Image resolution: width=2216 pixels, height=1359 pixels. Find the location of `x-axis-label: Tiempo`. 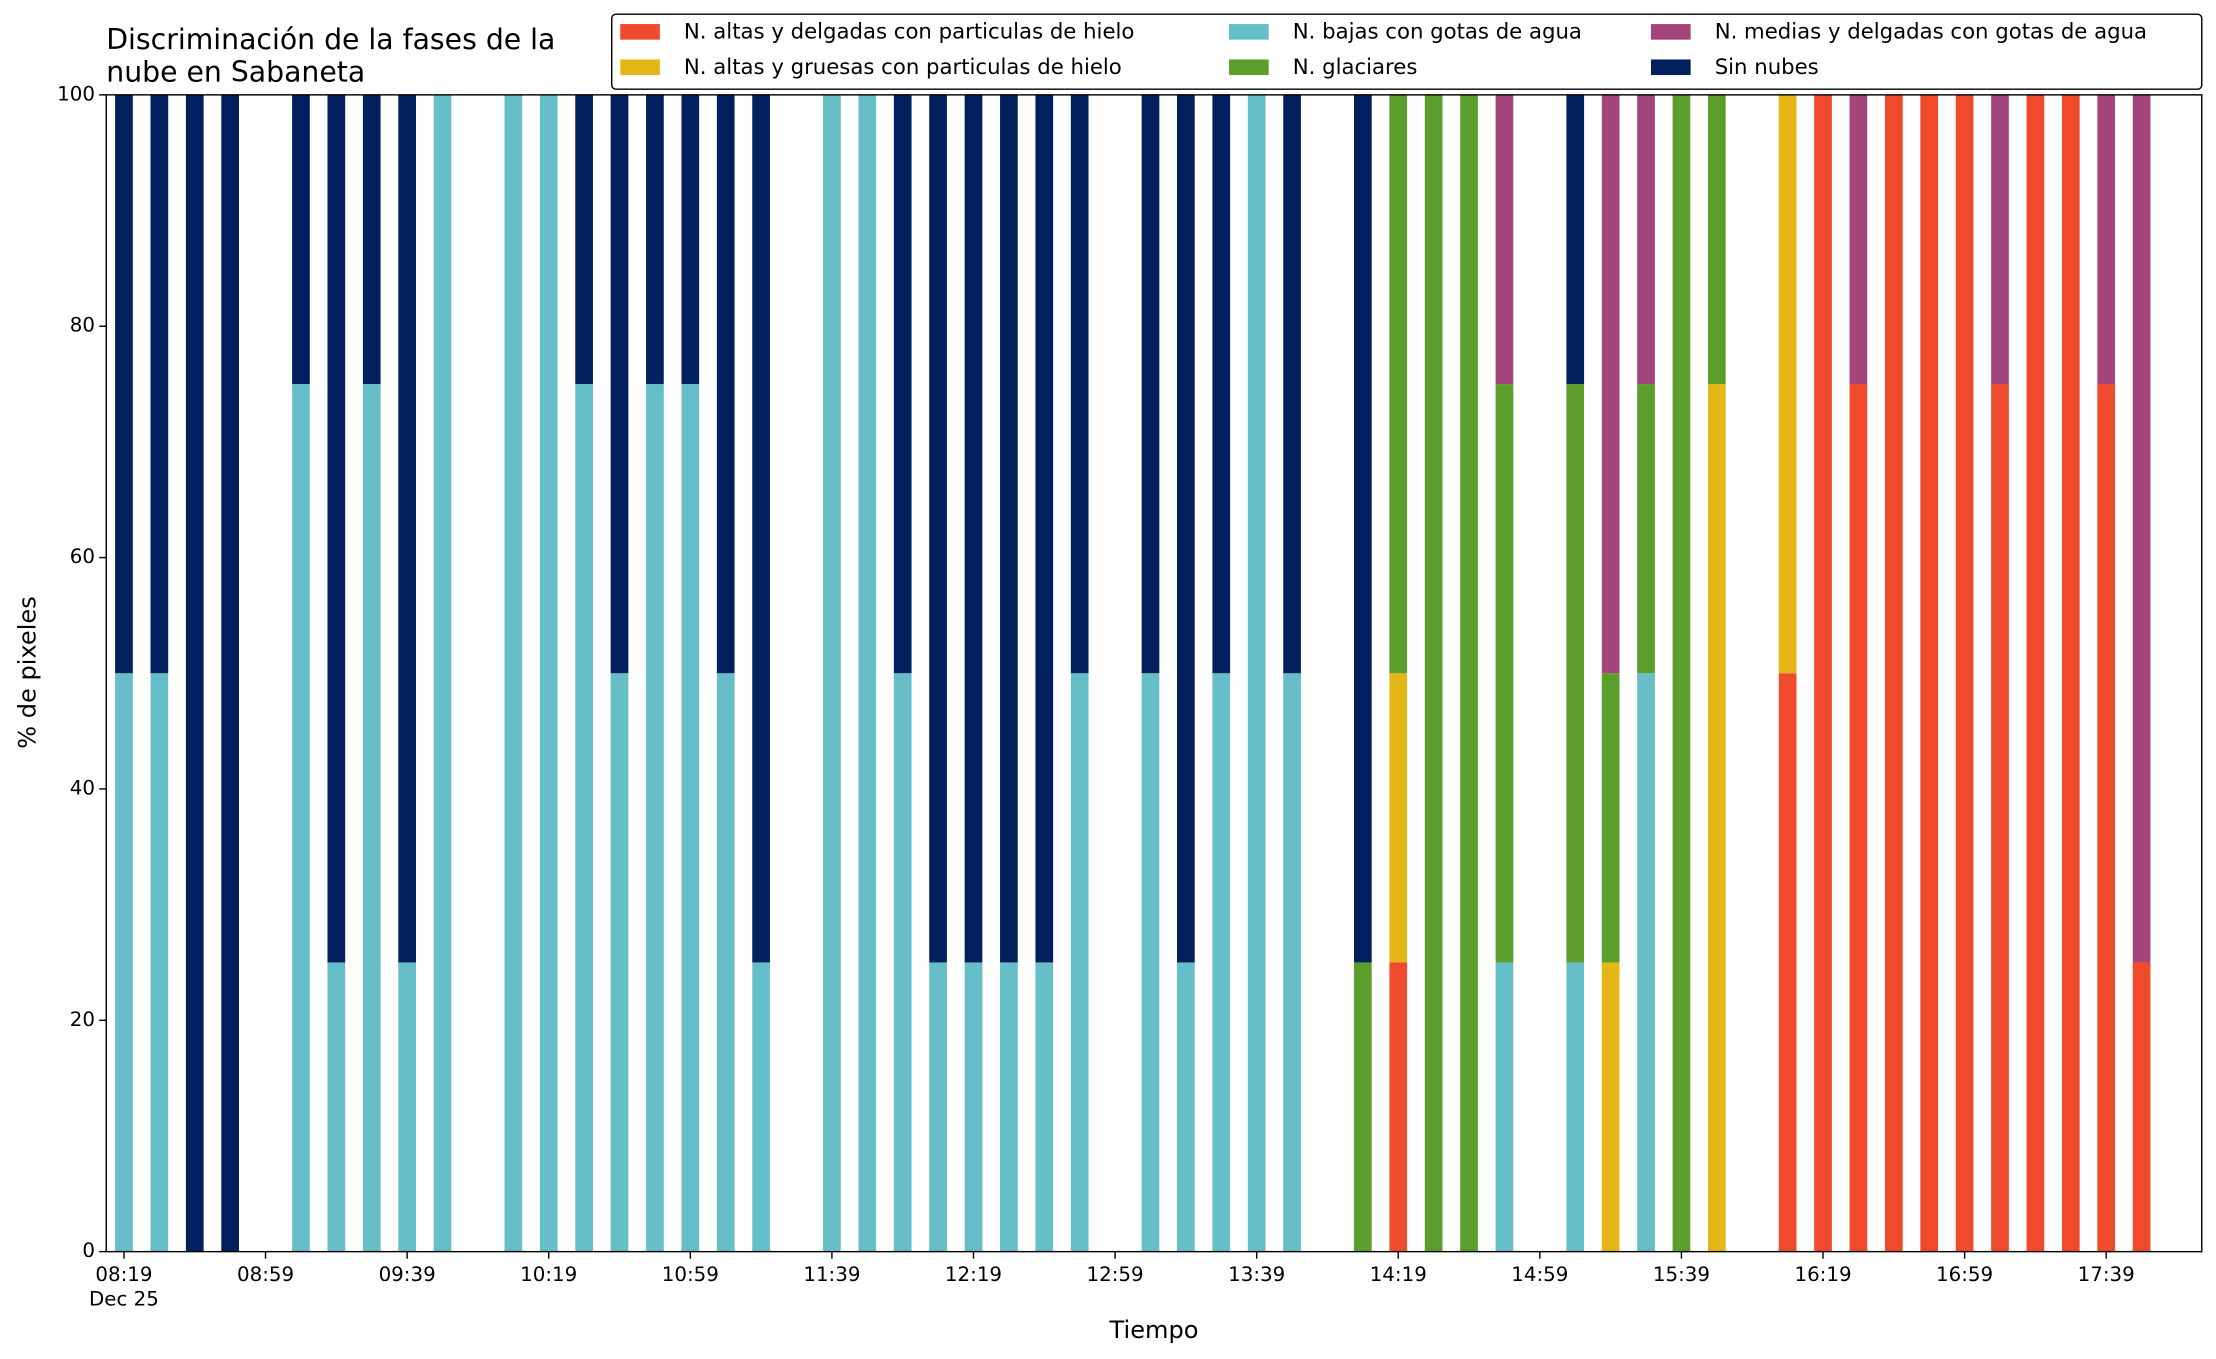

x-axis-label: Tiempo is located at coordinates (1154, 1330).